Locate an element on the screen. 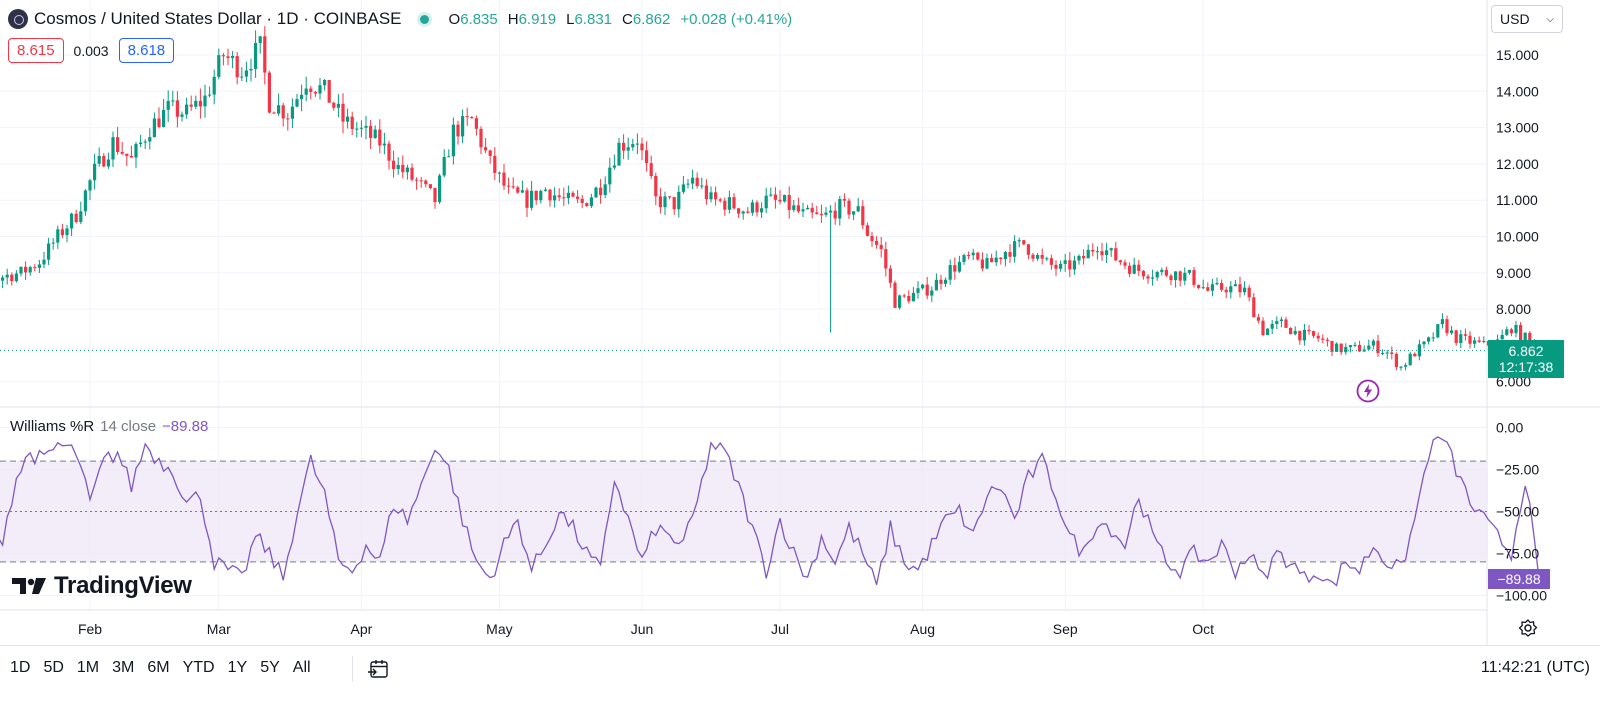 The image size is (1600, 703). high-value: 6.919 is located at coordinates (537, 19).